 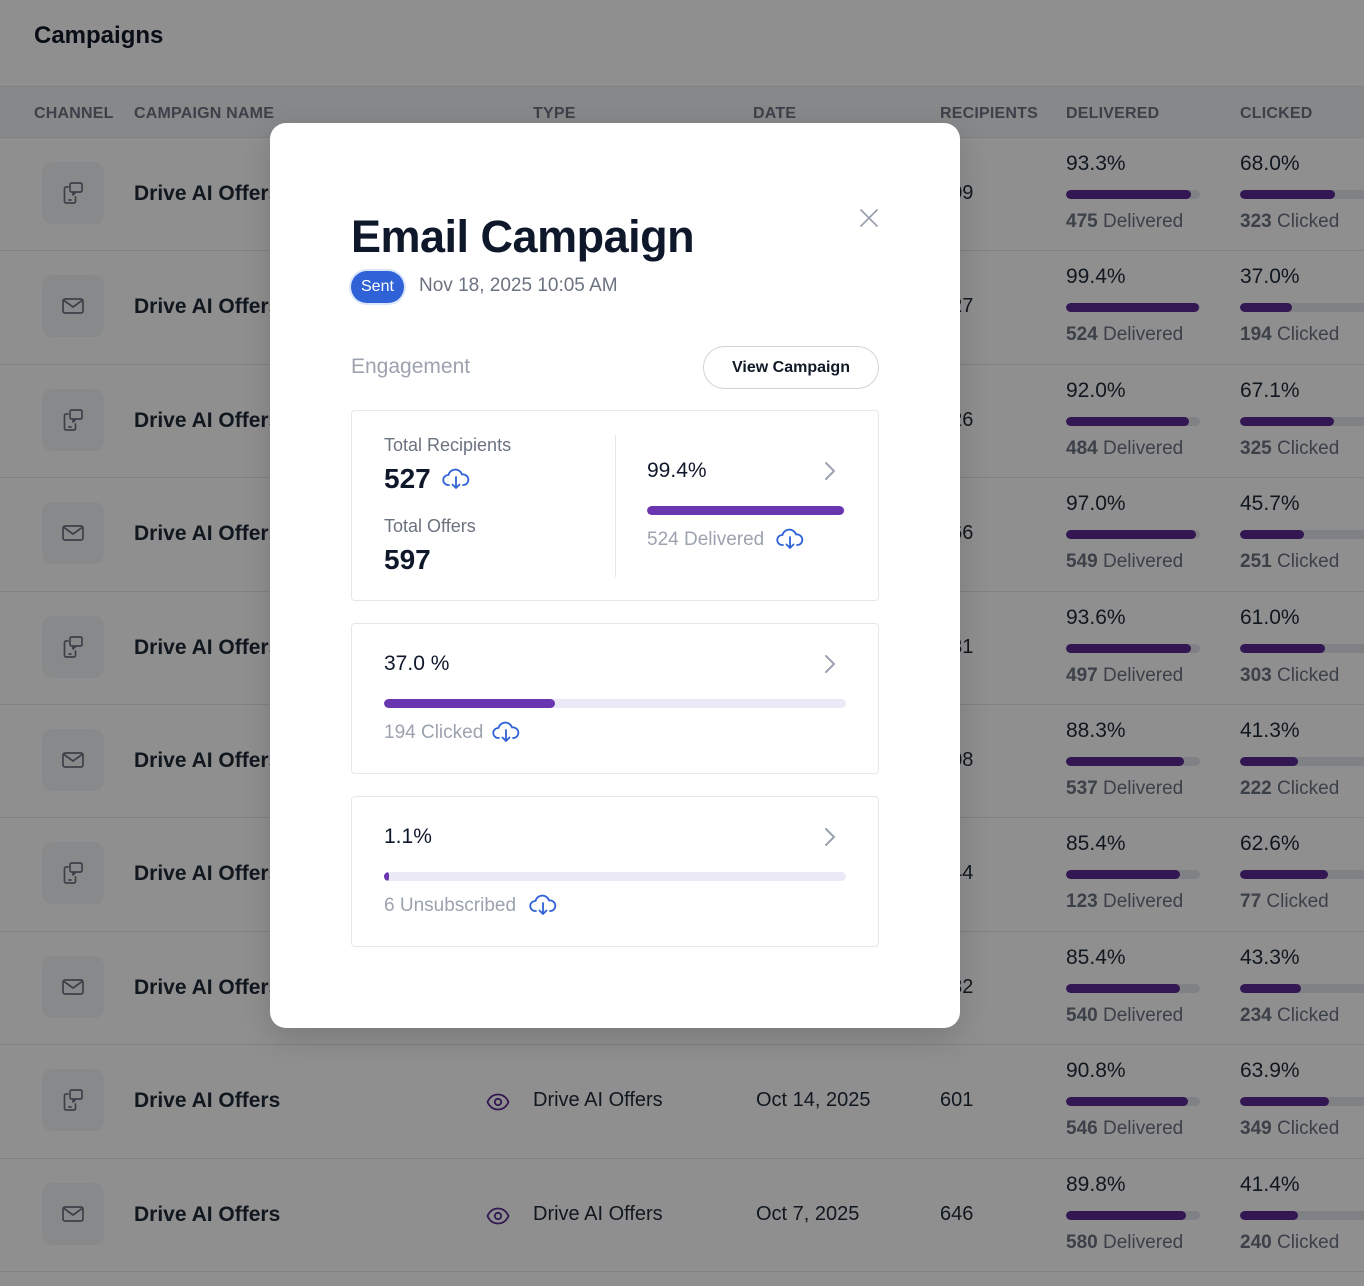 I want to click on clicked-metric: 62.6% 77 Clicked, so click(x=1302, y=872).